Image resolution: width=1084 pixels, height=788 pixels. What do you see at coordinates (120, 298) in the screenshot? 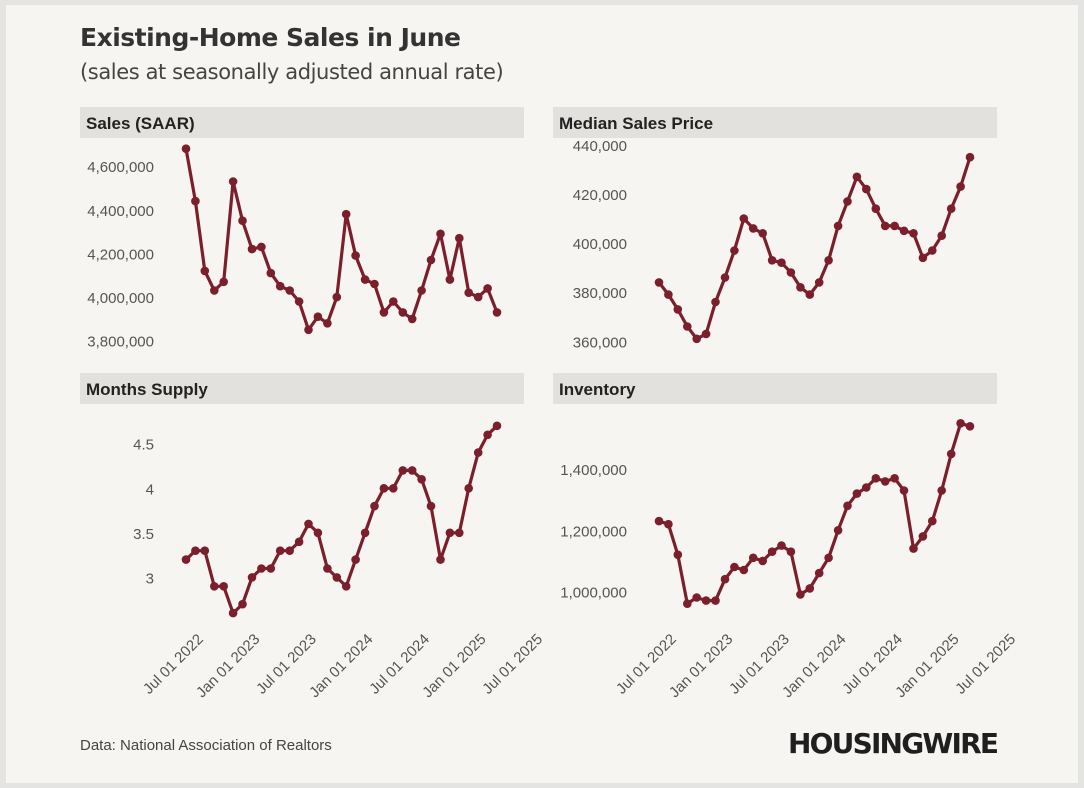
I see `y-tick-label: 4,000,000` at bounding box center [120, 298].